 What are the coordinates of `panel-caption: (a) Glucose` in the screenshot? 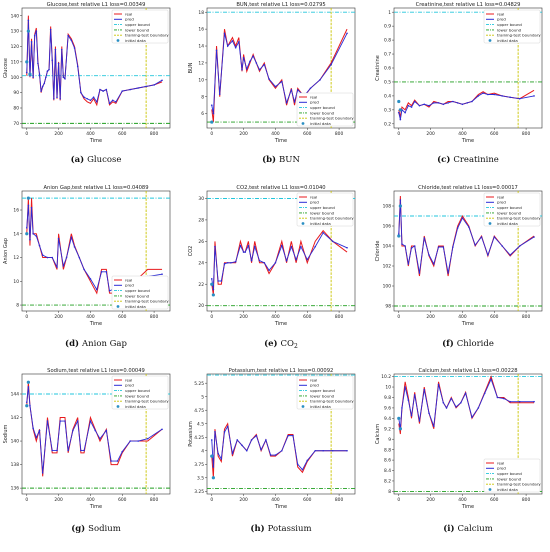 It's located at (96, 159).